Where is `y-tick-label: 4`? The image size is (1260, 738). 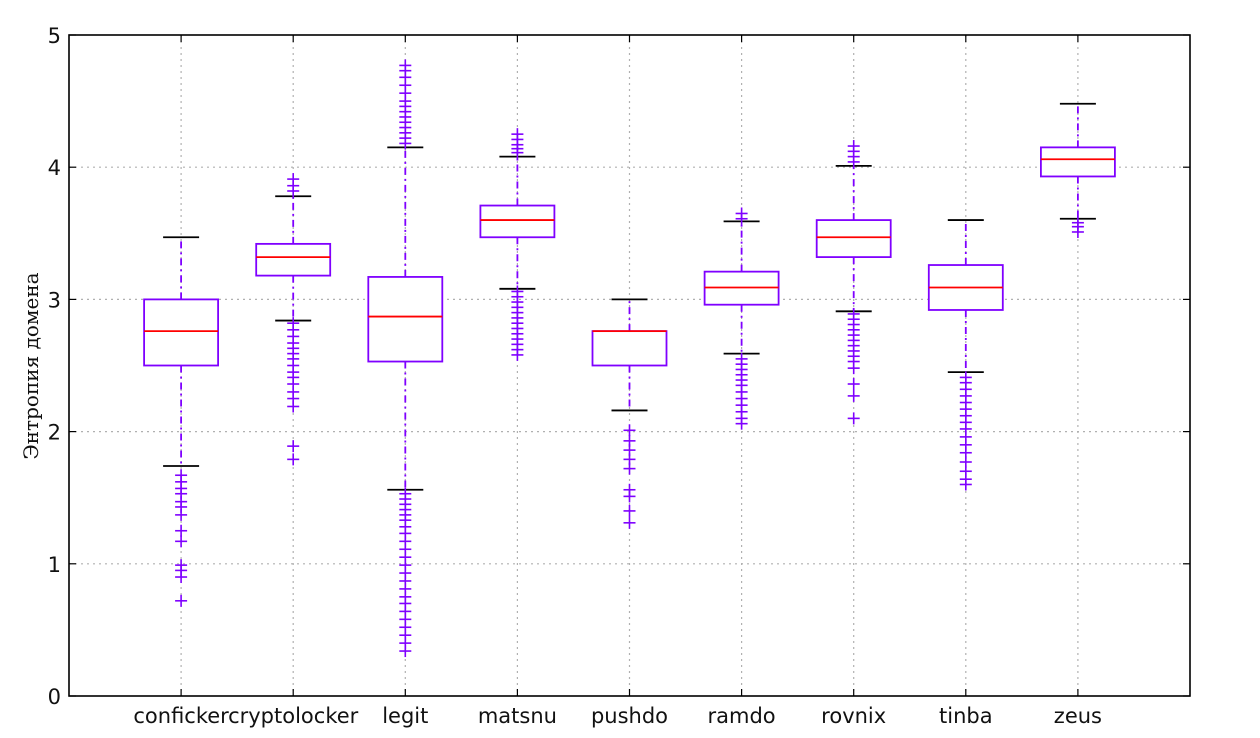 y-tick-label: 4 is located at coordinates (54, 168).